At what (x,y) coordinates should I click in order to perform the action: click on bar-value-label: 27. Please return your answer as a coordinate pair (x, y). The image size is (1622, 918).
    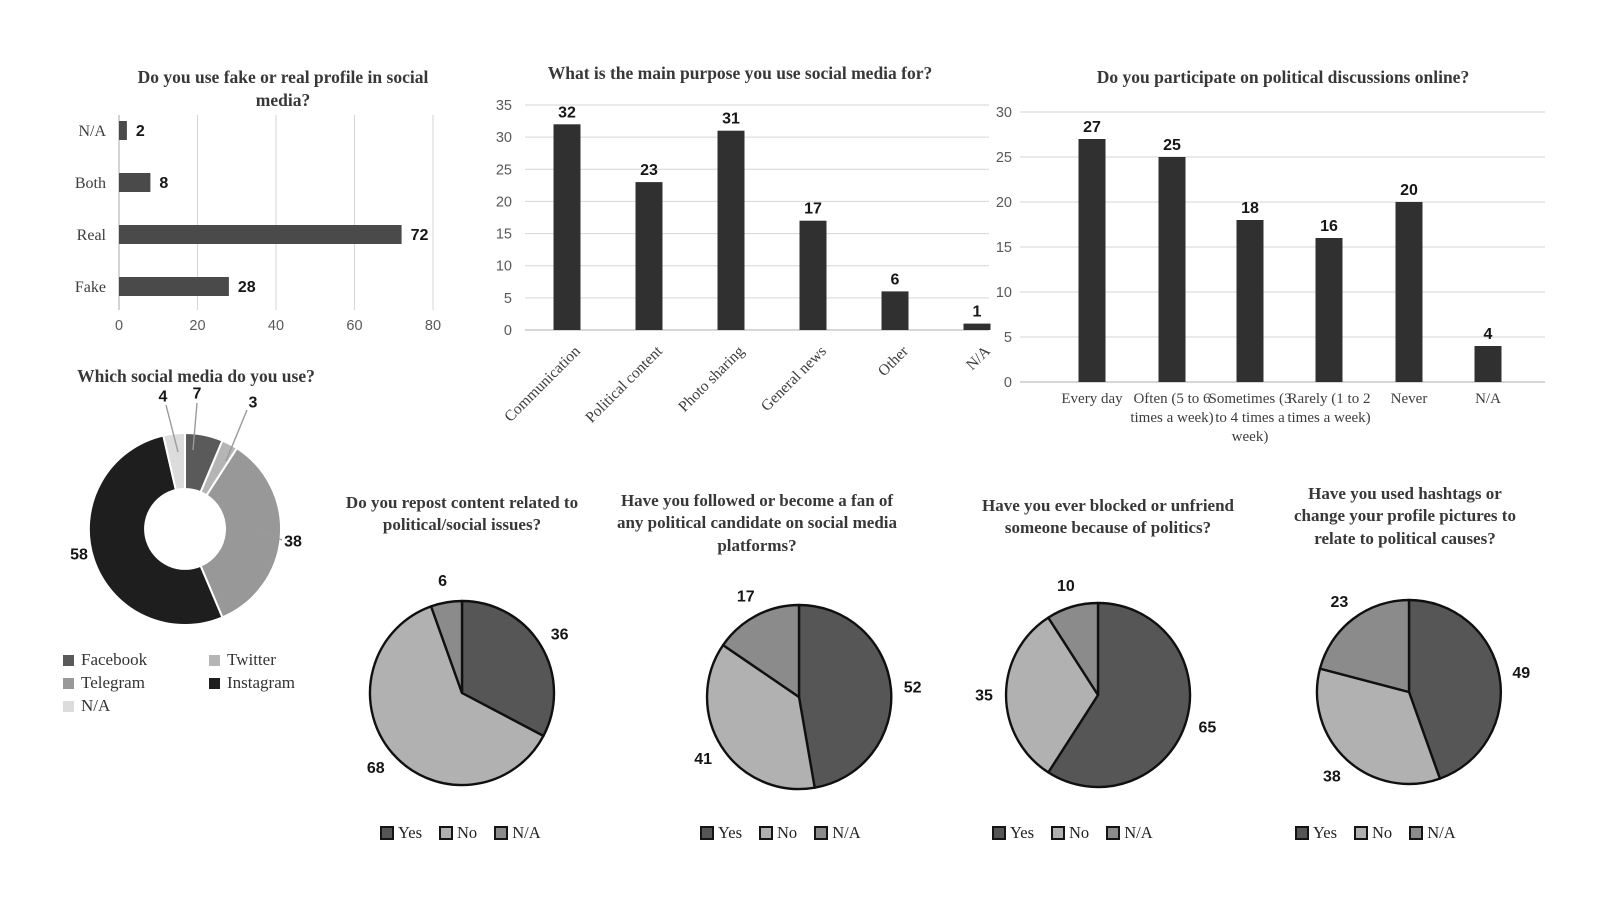
    Looking at the image, I should click on (1092, 127).